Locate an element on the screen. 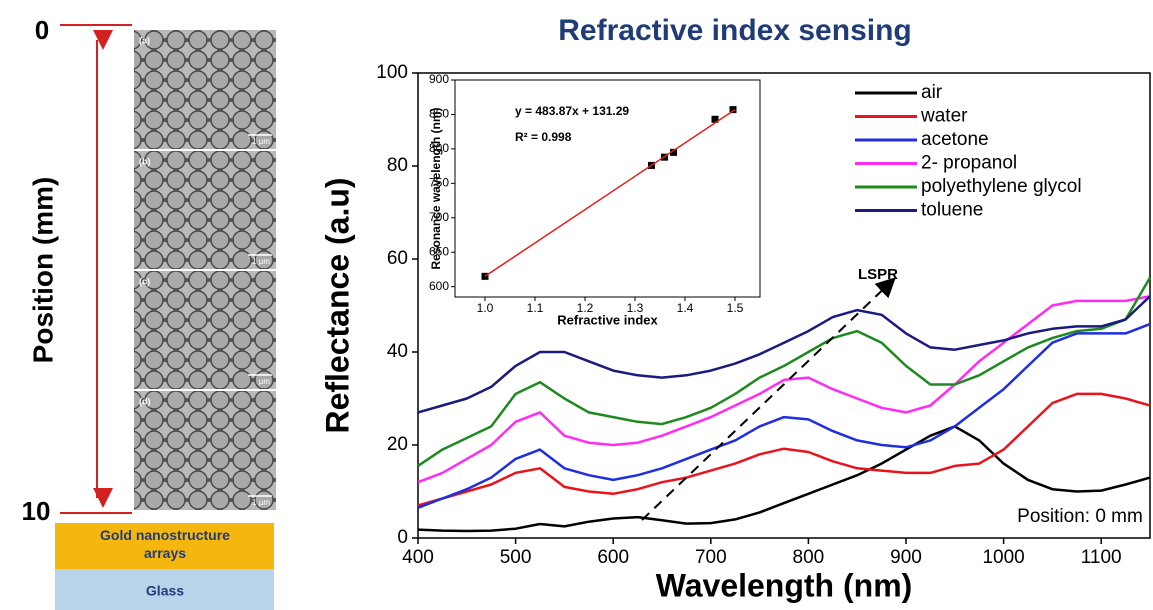 This screenshot has width=1153, height=610. y-tick-label: 80 is located at coordinates (397, 165).